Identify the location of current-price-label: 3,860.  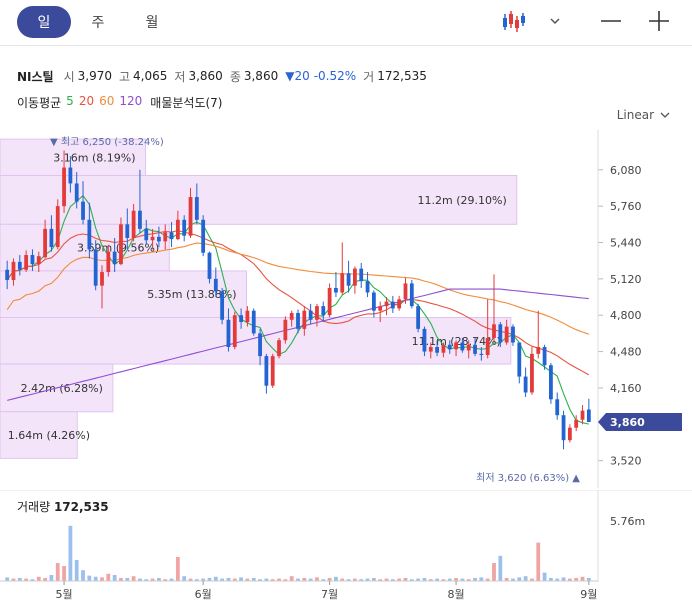
(627, 422).